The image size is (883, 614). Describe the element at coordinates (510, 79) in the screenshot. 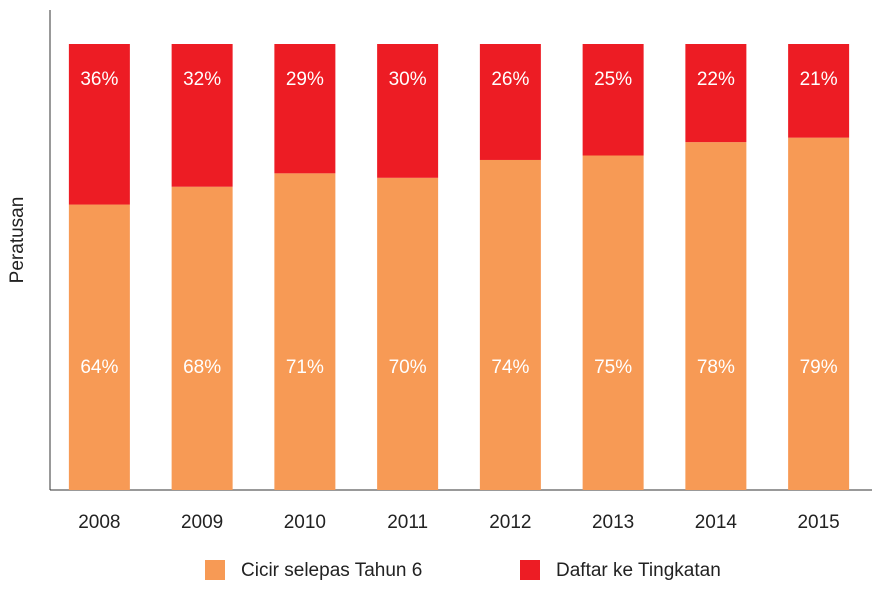

I see `value-label: 26%` at that location.